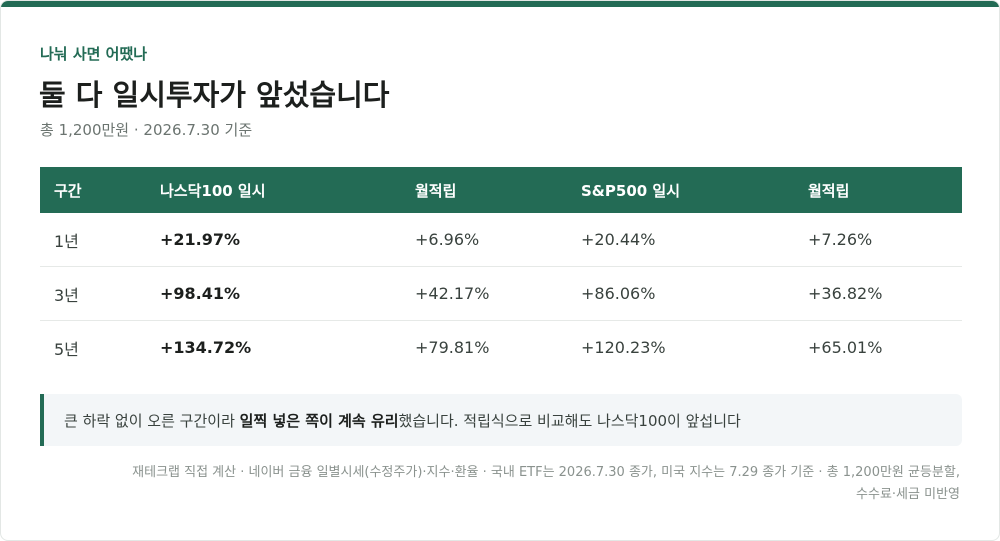 This screenshot has height=541, width=1000. What do you see at coordinates (452, 347) in the screenshot?
I see `cell-nasdaq-monthly: +79.81%` at bounding box center [452, 347].